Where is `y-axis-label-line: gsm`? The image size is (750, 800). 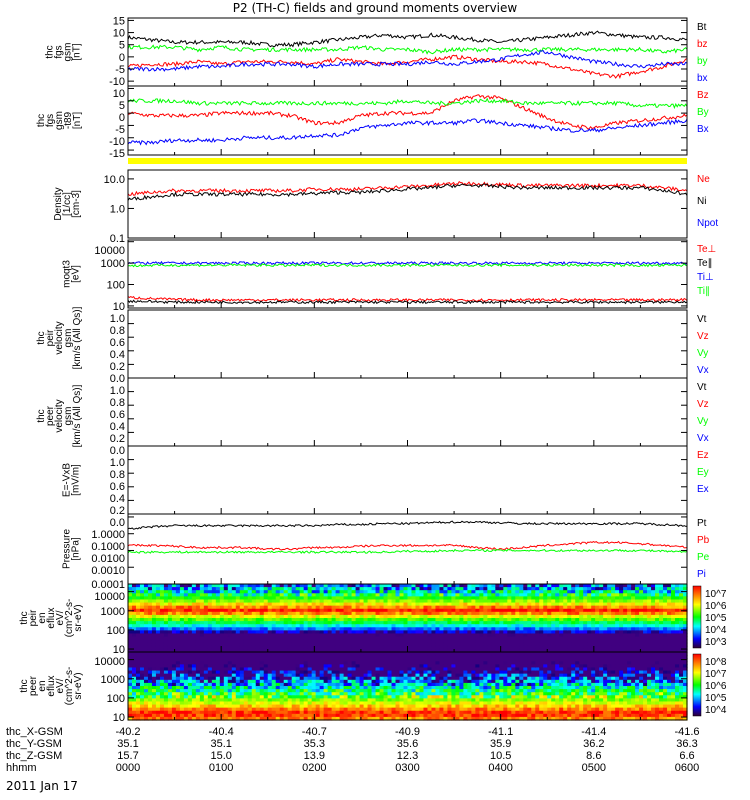
y-axis-label-line: gsm is located at coordinates (68, 338).